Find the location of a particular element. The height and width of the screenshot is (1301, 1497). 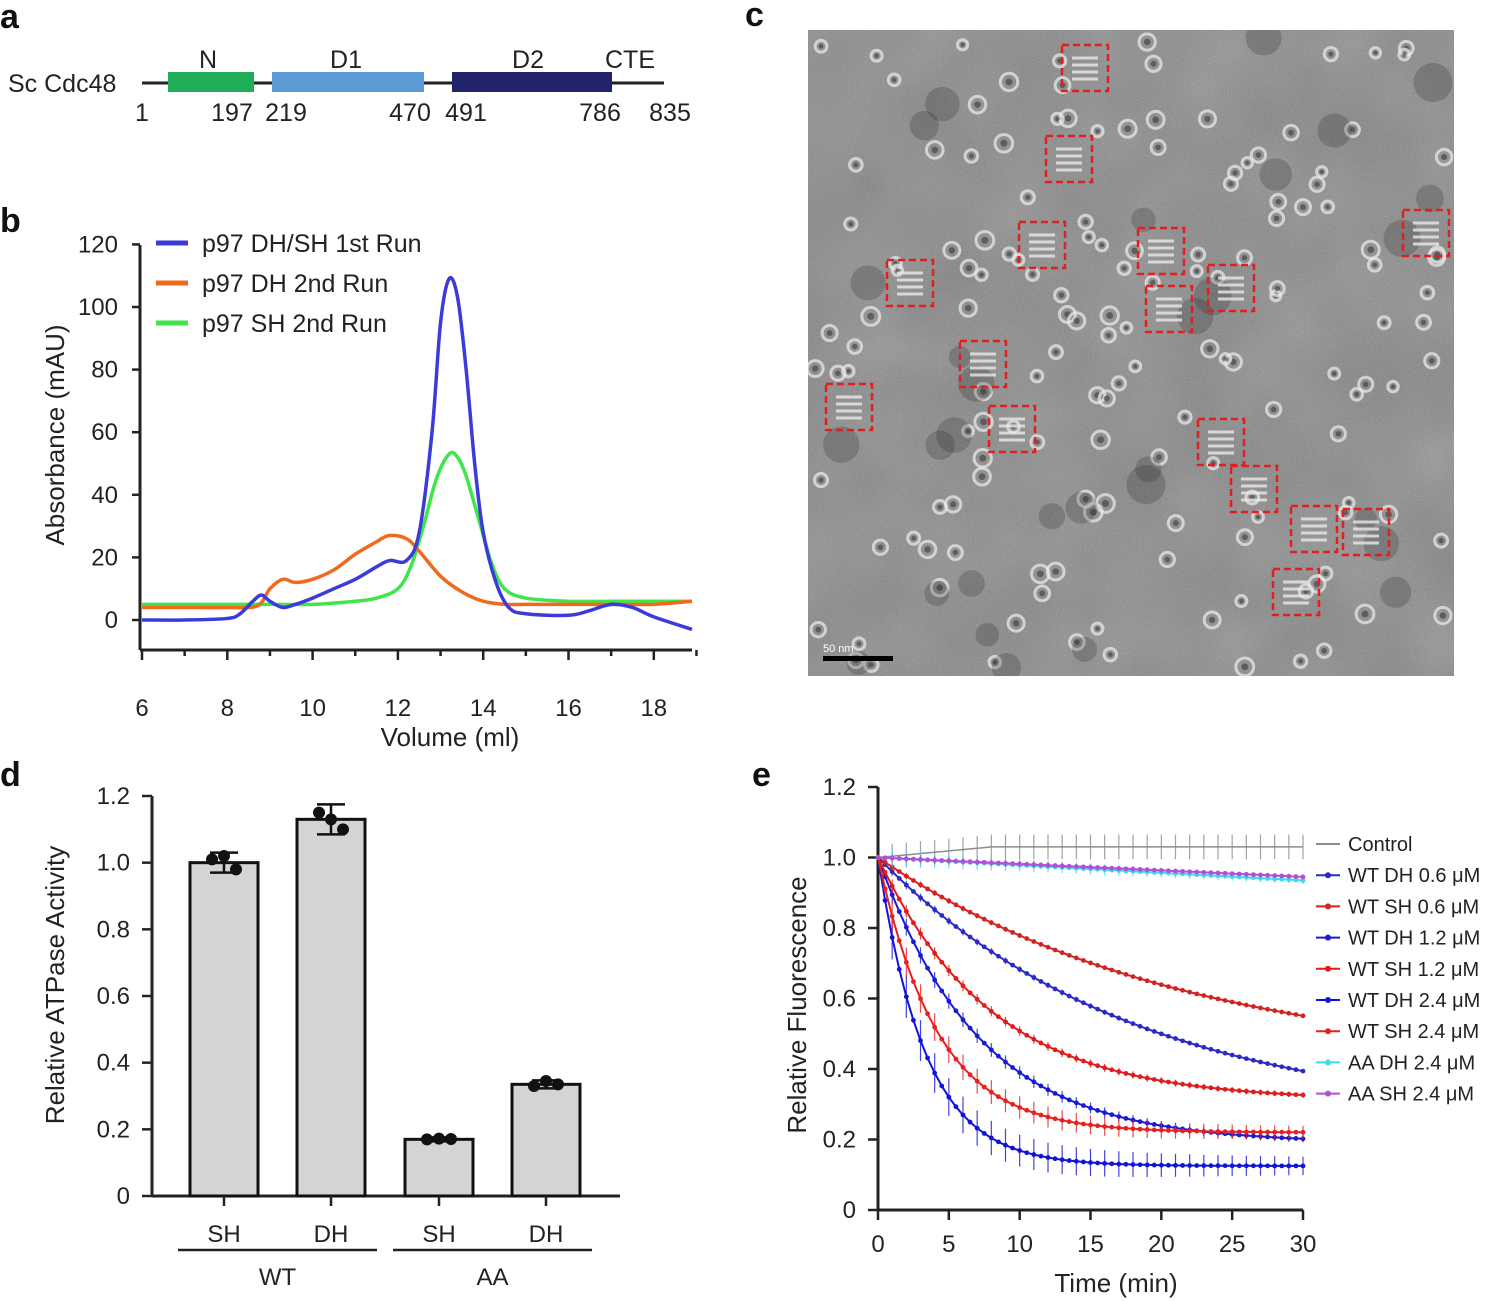

data-point is located at coordinates (1303, 1095).